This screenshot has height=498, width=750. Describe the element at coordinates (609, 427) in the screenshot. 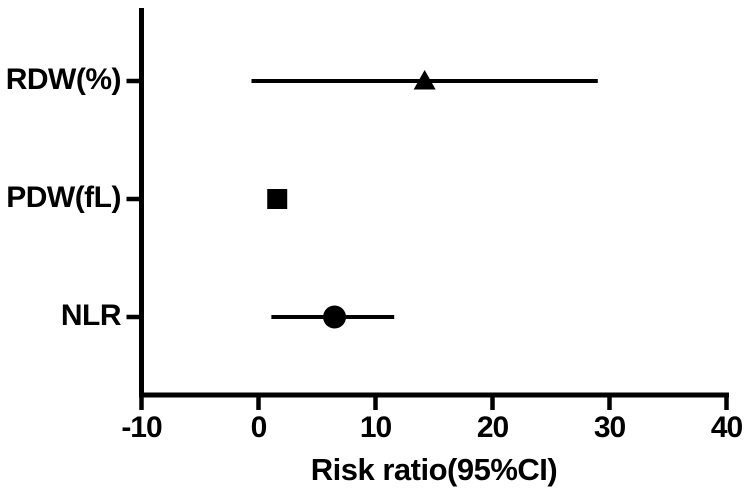

I see `x-tick-label: 30` at that location.